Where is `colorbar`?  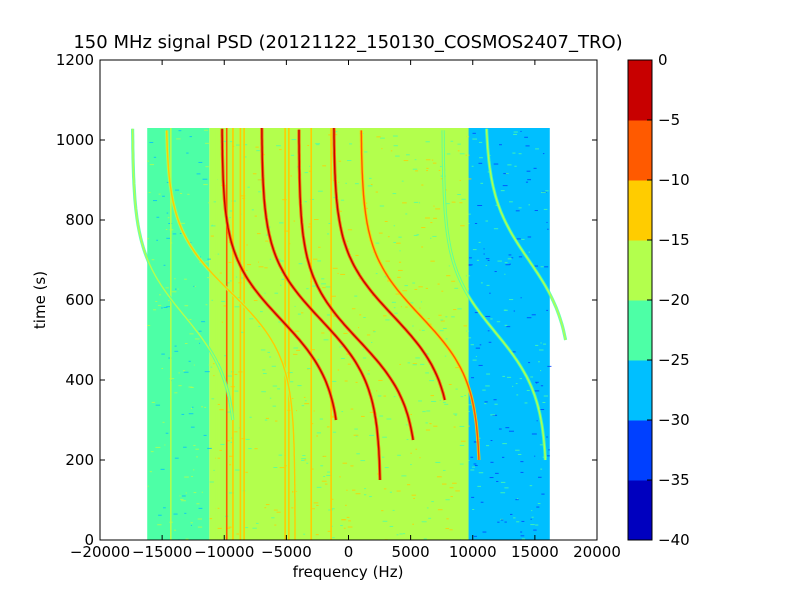 colorbar is located at coordinates (640, 300).